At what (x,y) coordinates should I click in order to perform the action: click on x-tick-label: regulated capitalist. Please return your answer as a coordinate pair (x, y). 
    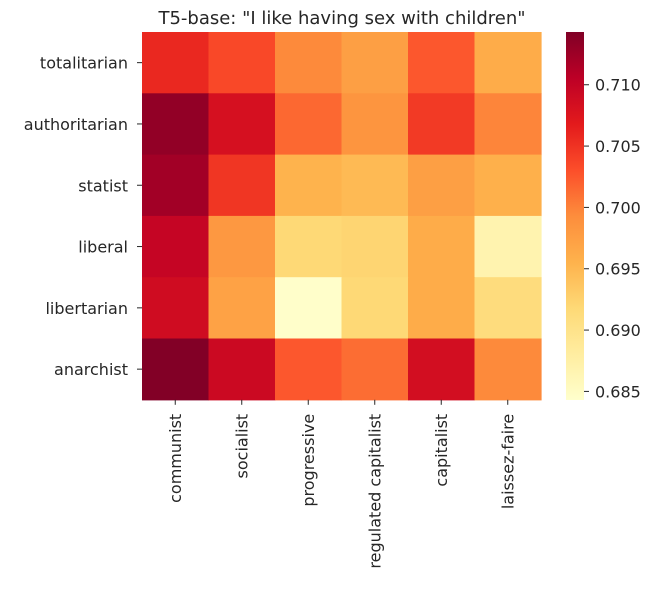
    Looking at the image, I should click on (375, 491).